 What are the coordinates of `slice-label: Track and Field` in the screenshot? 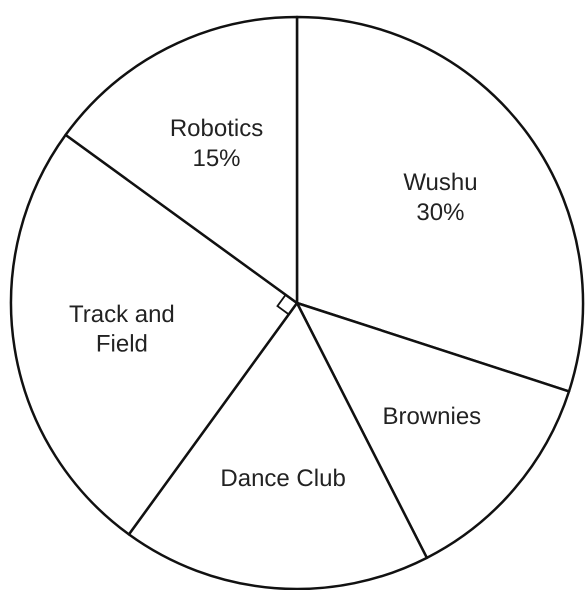 It's located at (121, 329).